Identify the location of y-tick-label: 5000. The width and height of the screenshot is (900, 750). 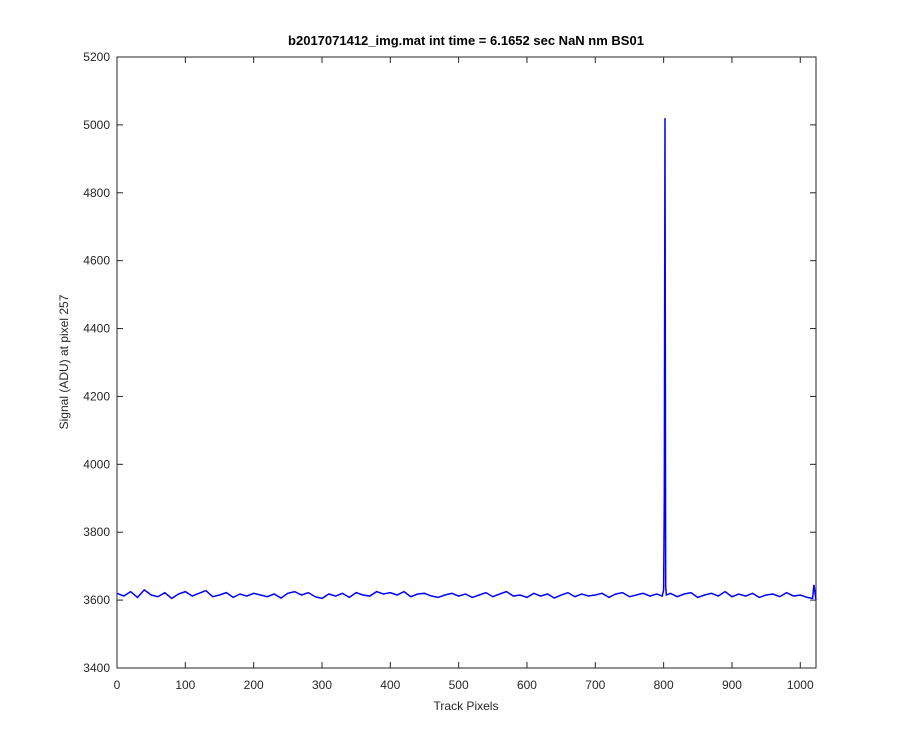
(96, 125).